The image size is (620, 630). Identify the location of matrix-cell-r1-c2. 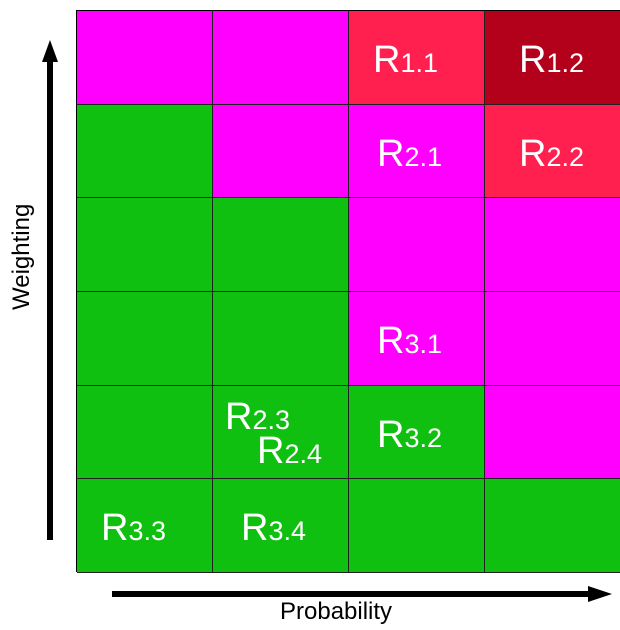
(281, 58).